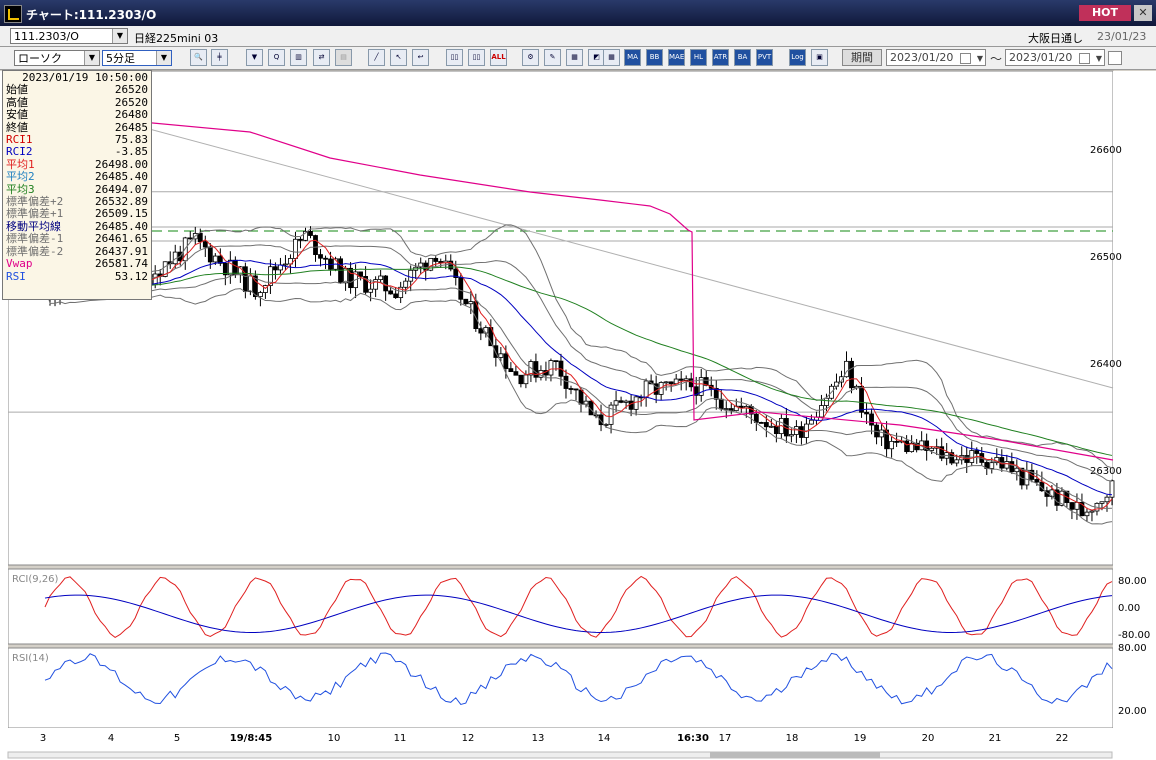 The height and width of the screenshot is (760, 1156). Describe the element at coordinates (131, 152) in the screenshot. I see `info-value: -3.85` at that location.